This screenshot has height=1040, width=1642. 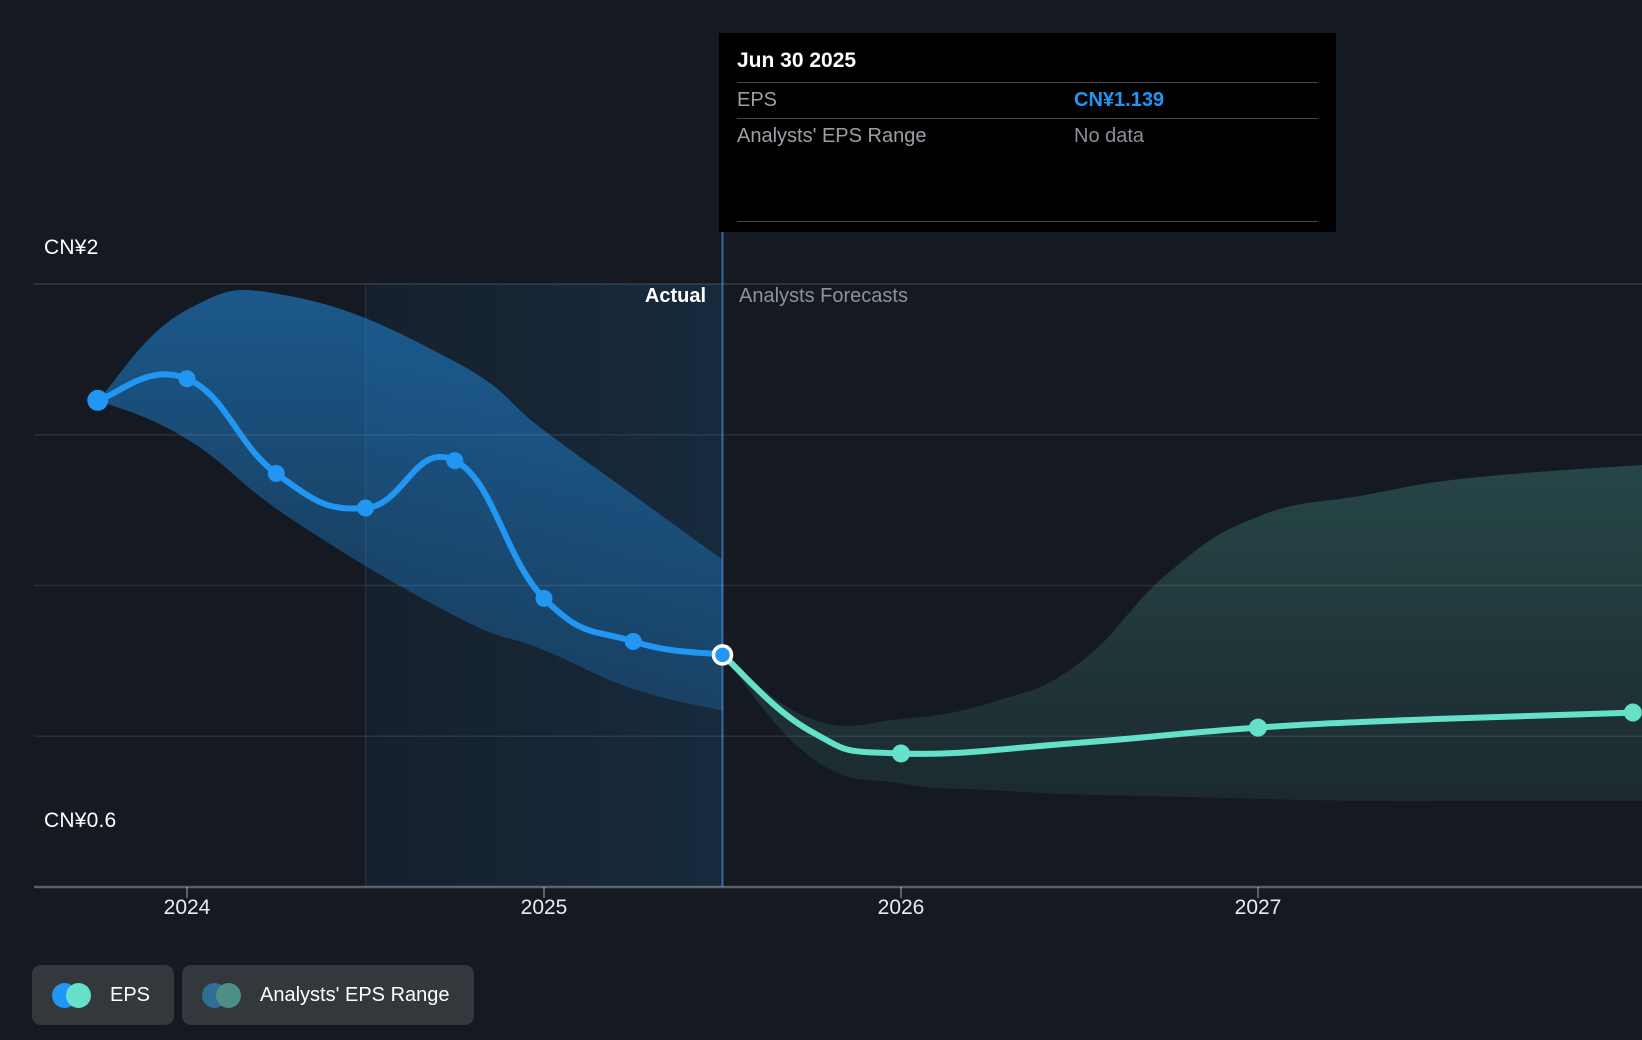 What do you see at coordinates (1027, 100) in the screenshot?
I see `tooltip-row-eps: EPS CN¥1.139` at bounding box center [1027, 100].